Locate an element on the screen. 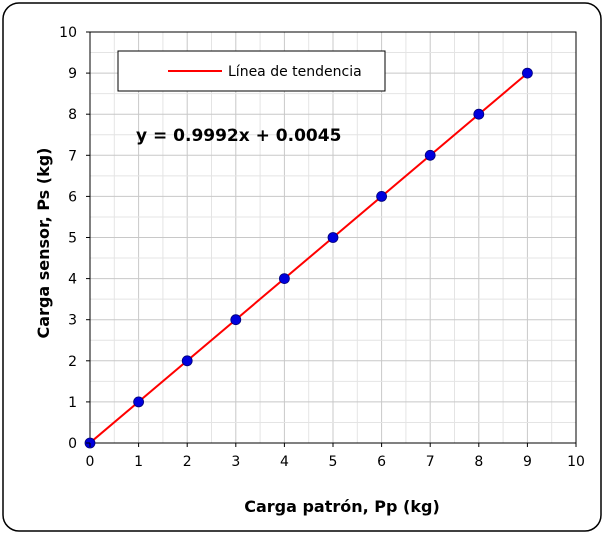 The image size is (605, 535). x-tick-label: 5 is located at coordinates (333, 462).